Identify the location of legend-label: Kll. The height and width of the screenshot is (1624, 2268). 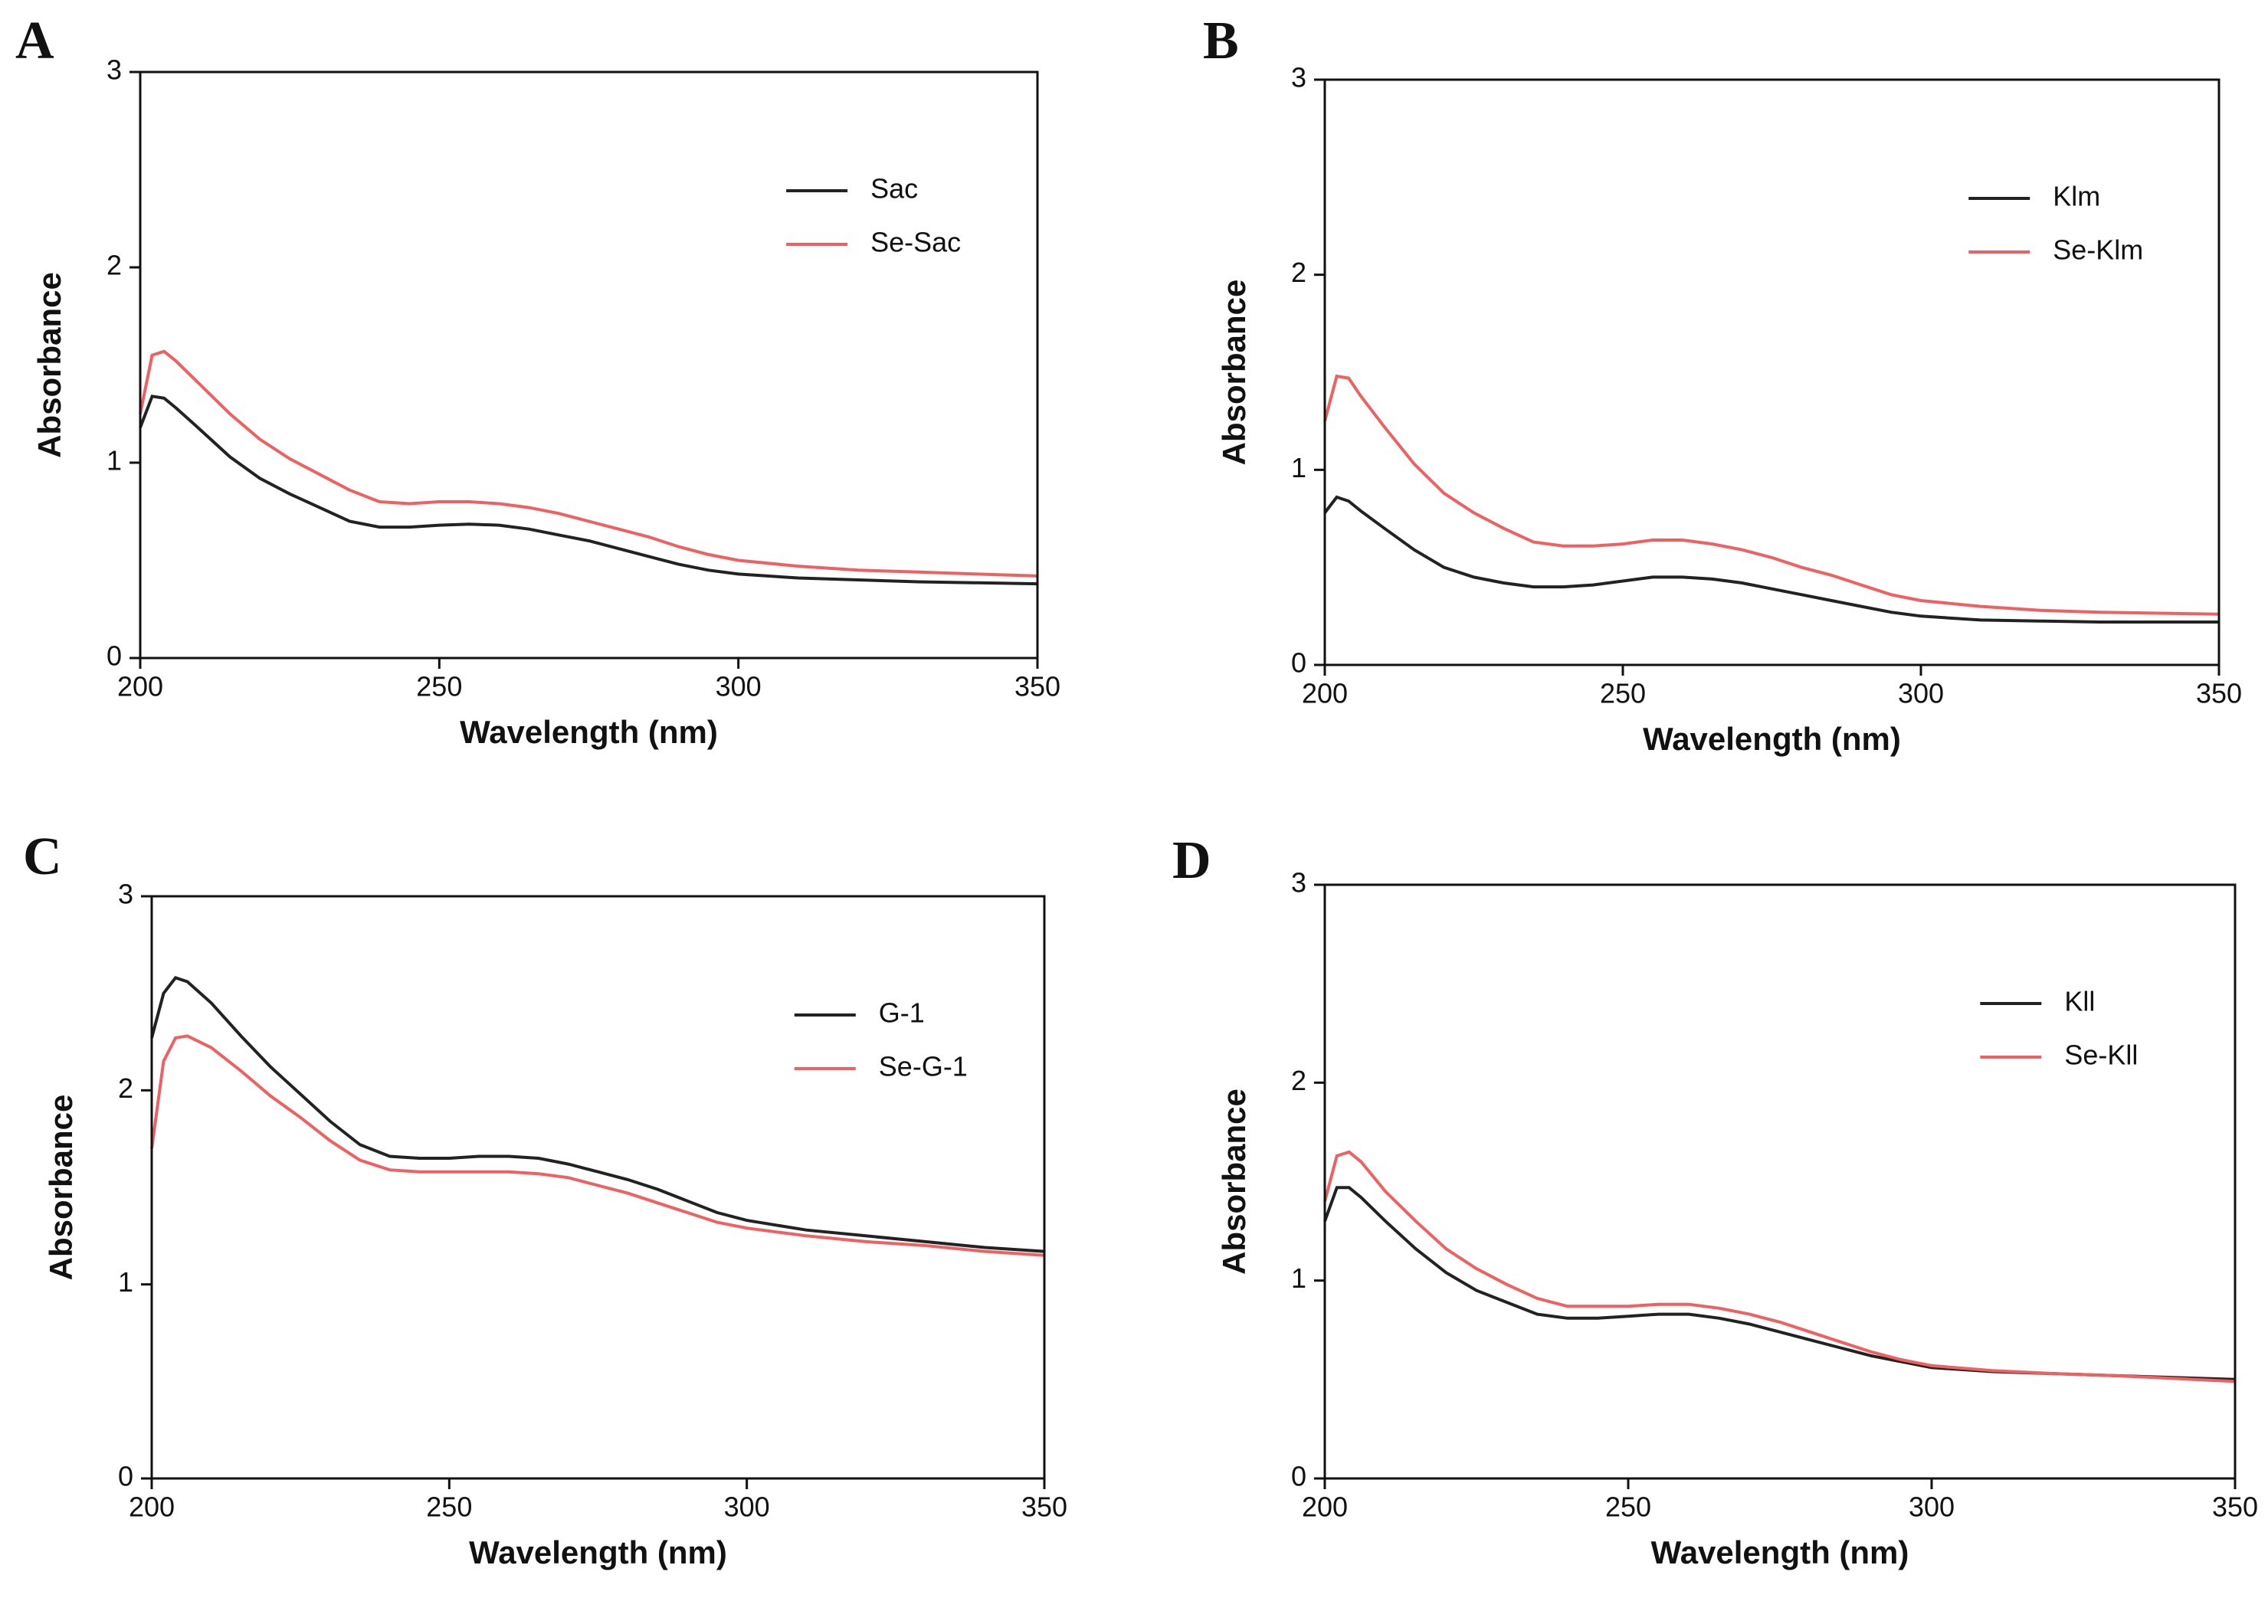
(2079, 1002).